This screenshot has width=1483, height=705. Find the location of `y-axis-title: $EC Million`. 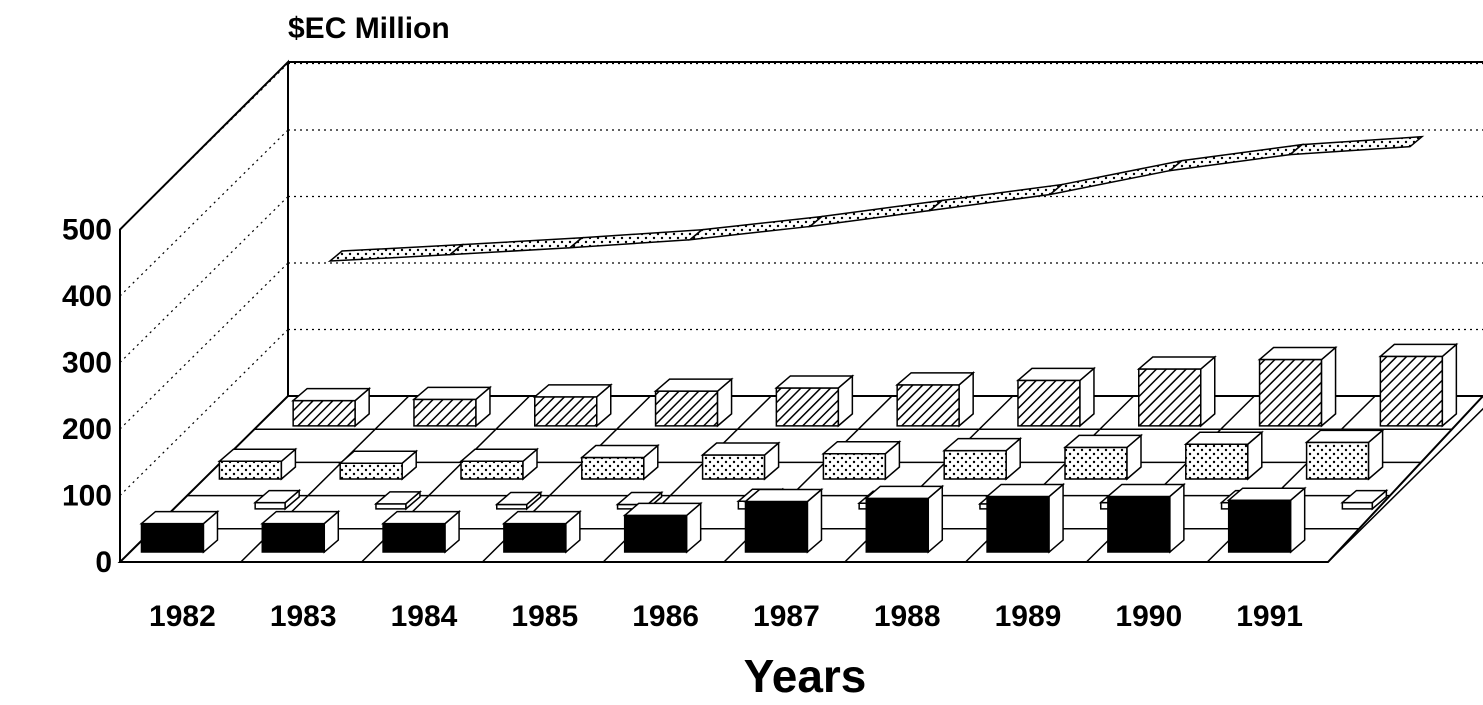

y-axis-title: $EC Million is located at coordinates (369, 28).